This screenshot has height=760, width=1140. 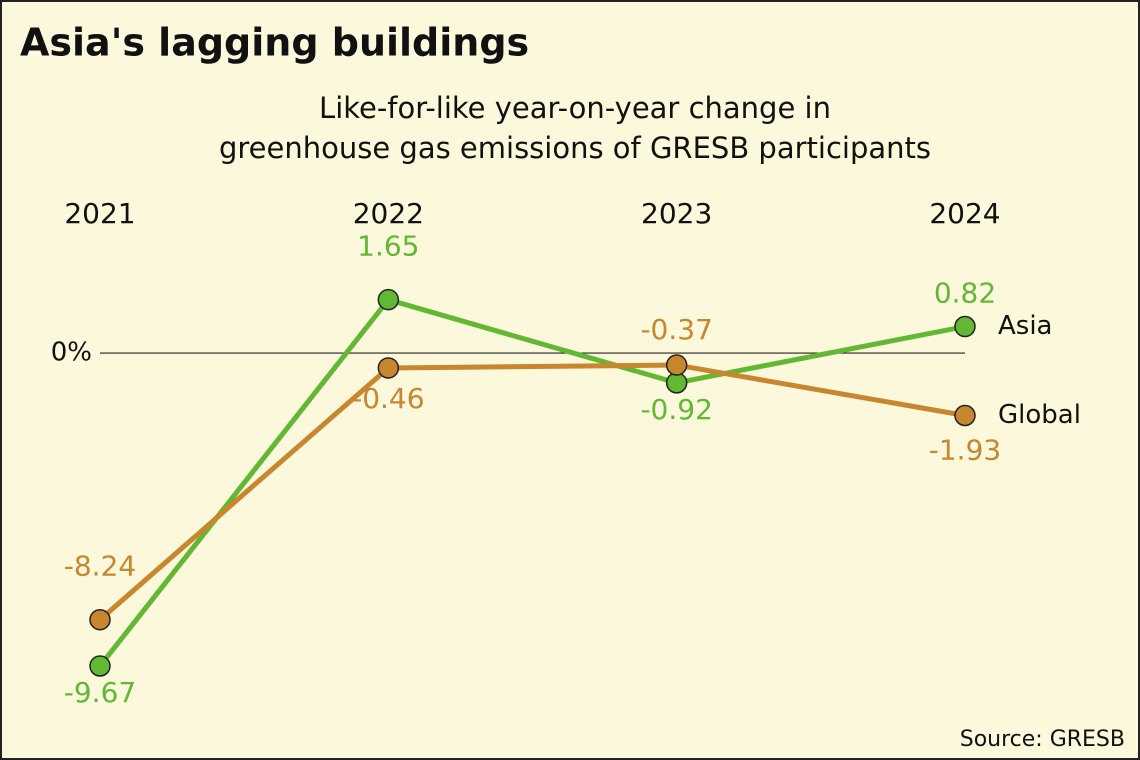 I want to click on chart-subtitle: Like-for-like year-on-year change in, so click(x=575, y=108).